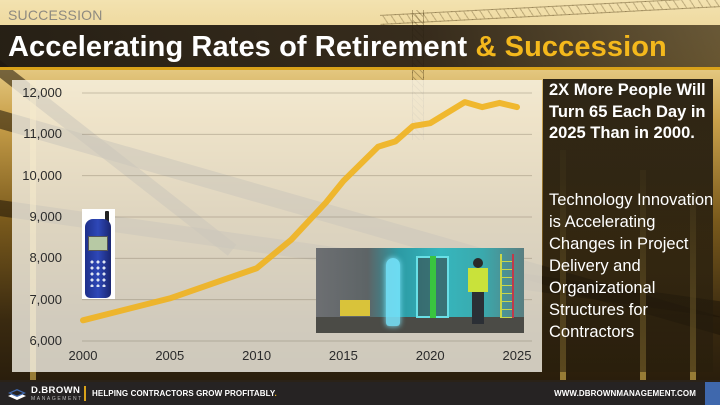 The width and height of the screenshot is (720, 405). What do you see at coordinates (571, 47) in the screenshot?
I see `title-accent: & Succession` at bounding box center [571, 47].